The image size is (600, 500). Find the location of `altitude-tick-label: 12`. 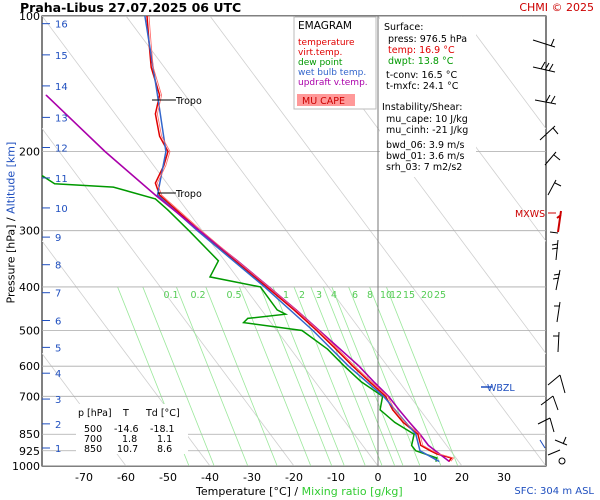

altitude-tick-label: 12 is located at coordinates (61, 149).